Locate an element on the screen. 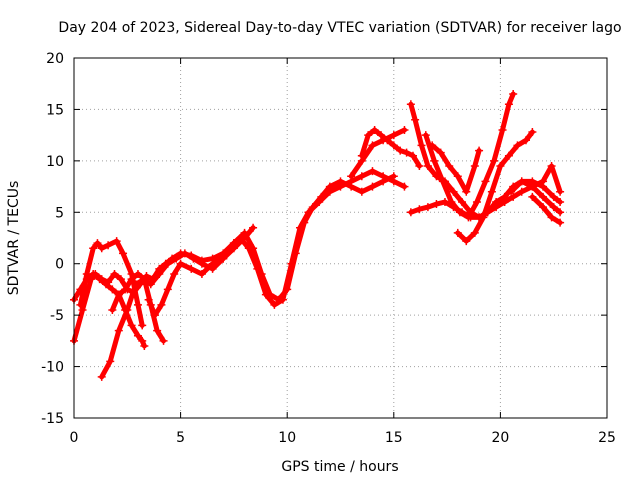 Image resolution: width=640 pixels, height=480 pixels. y-axis-label: SDTVAR / TECUs is located at coordinates (14, 238).